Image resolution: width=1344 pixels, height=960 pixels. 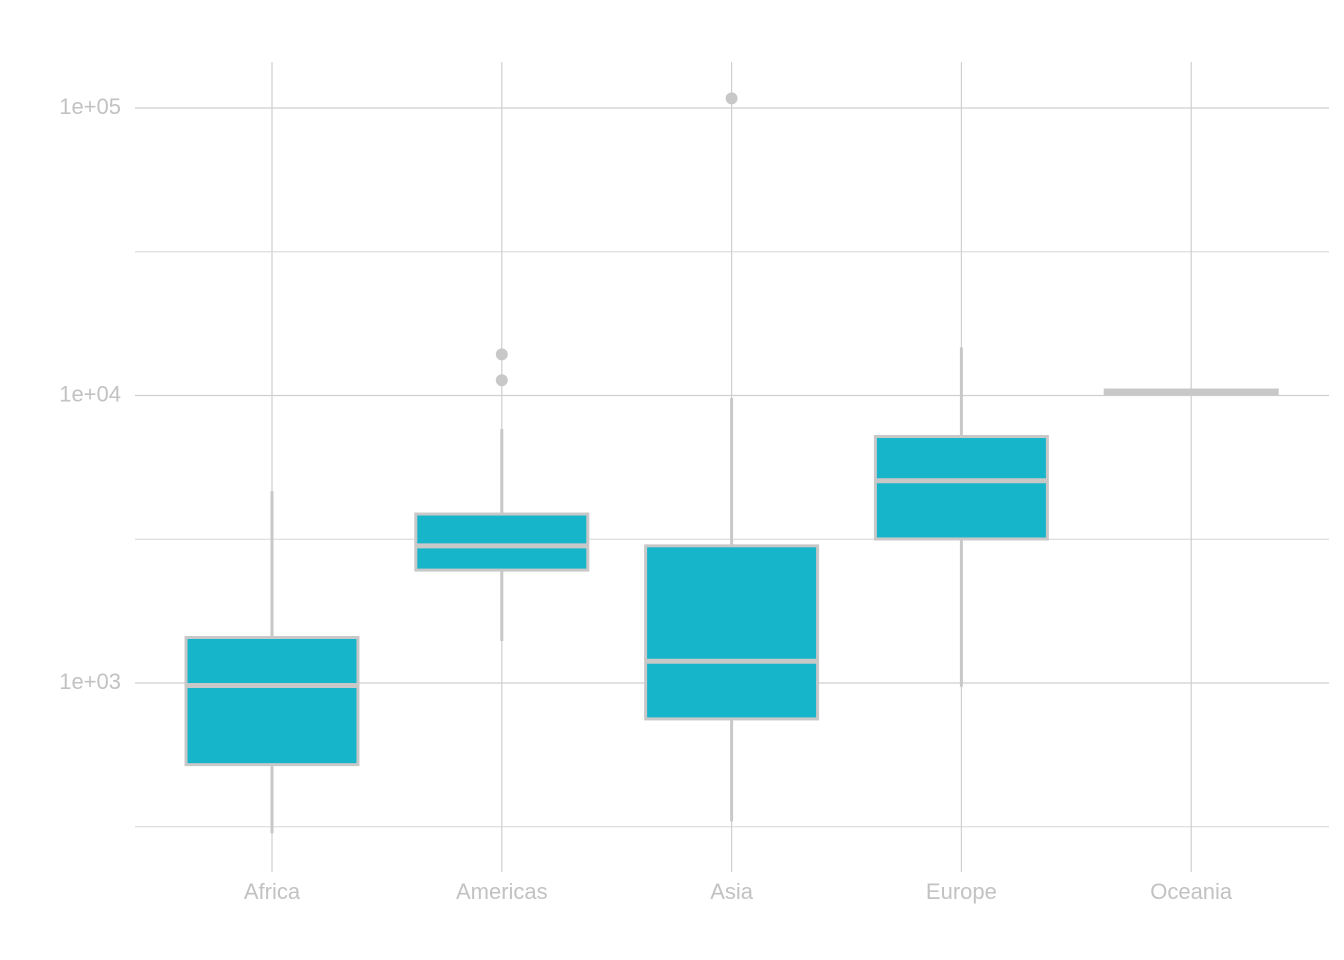 I want to click on box-asia, so click(x=732, y=457).